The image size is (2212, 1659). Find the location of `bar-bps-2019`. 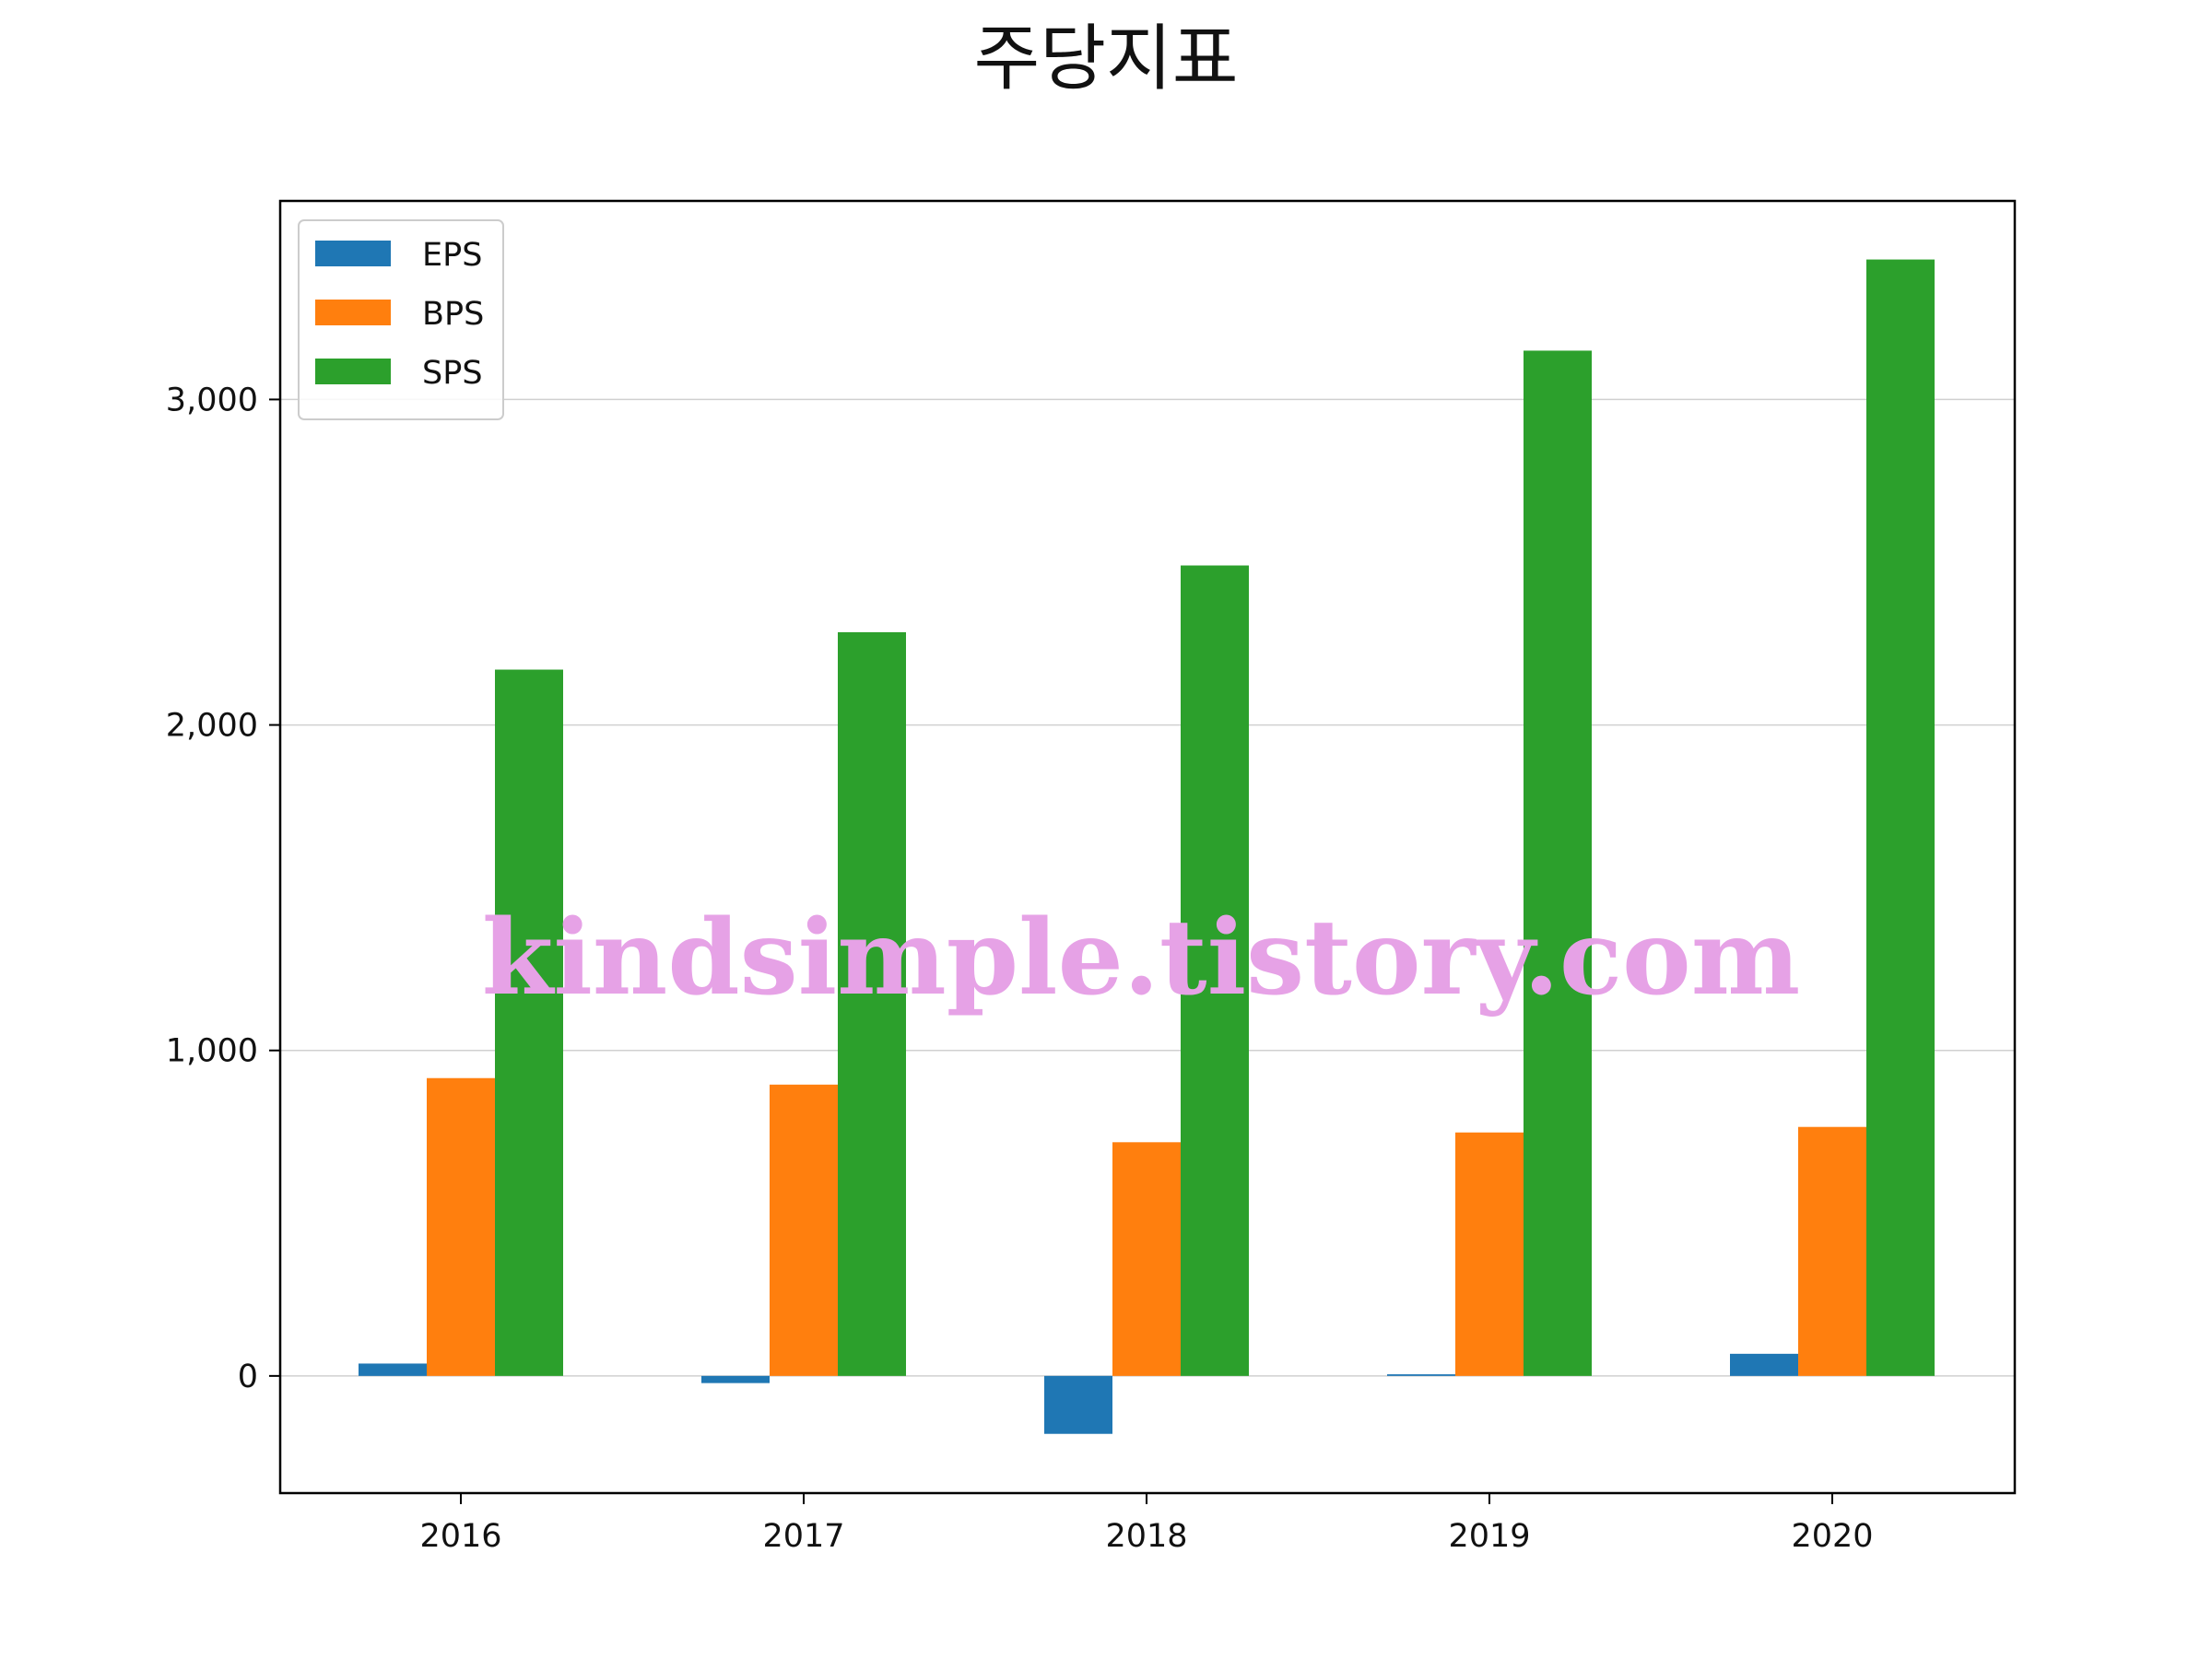

bar-bps-2019 is located at coordinates (1489, 1254).